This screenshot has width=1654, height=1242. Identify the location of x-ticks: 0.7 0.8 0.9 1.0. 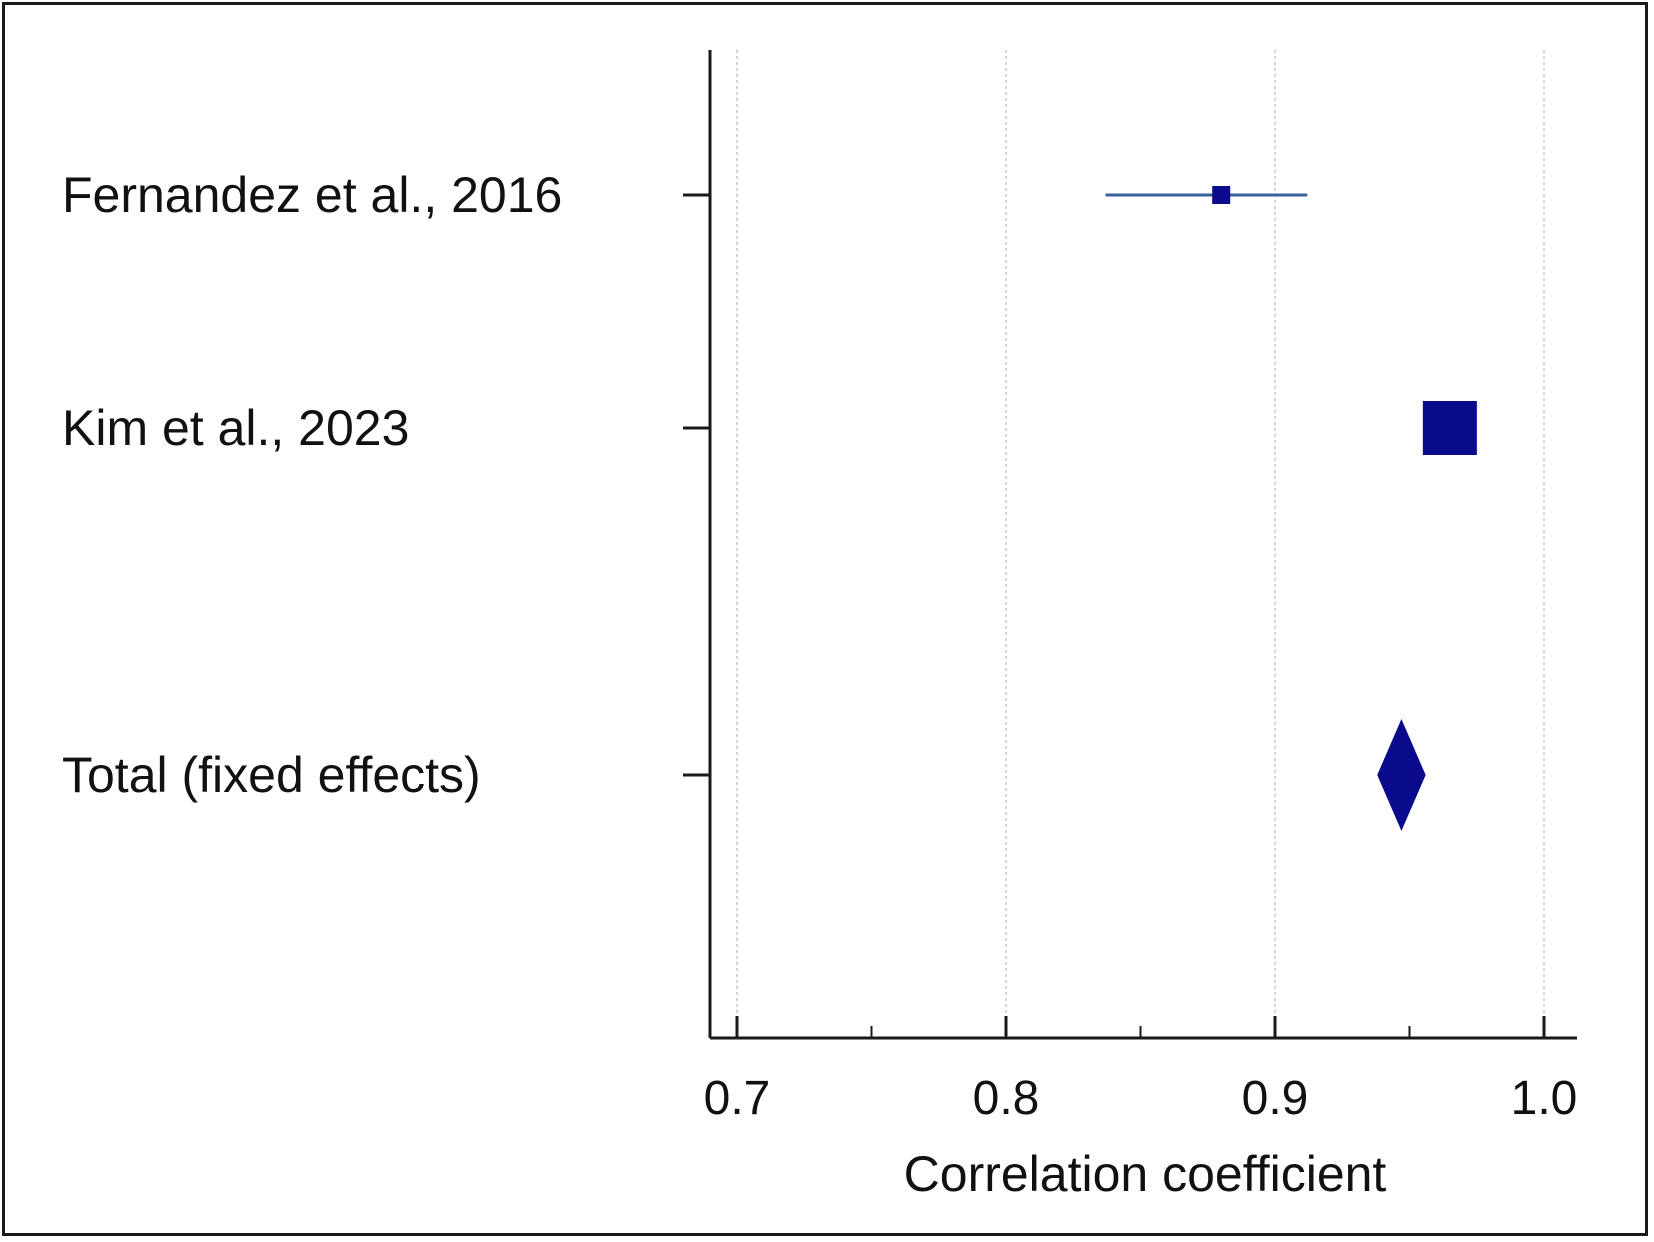
(1141, 1070).